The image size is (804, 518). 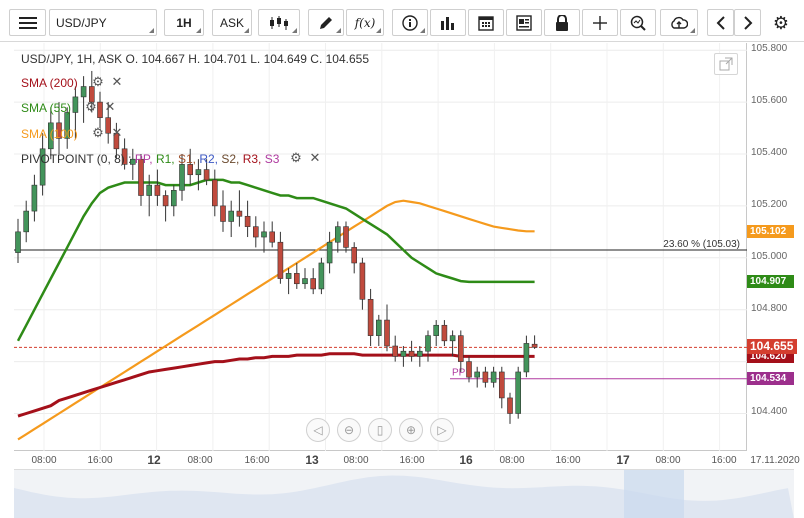 I want to click on pivot-item-s1: S1,, so click(x=188, y=159).